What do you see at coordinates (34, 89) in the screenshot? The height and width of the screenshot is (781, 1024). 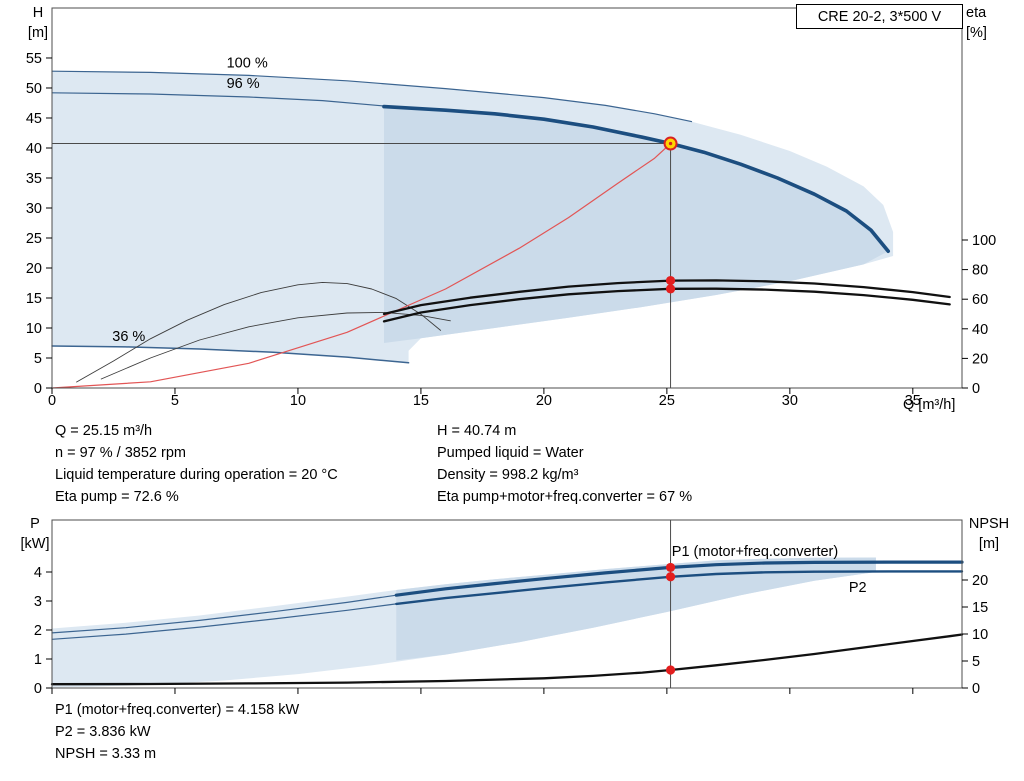 I see `y-tick-label: 50` at bounding box center [34, 89].